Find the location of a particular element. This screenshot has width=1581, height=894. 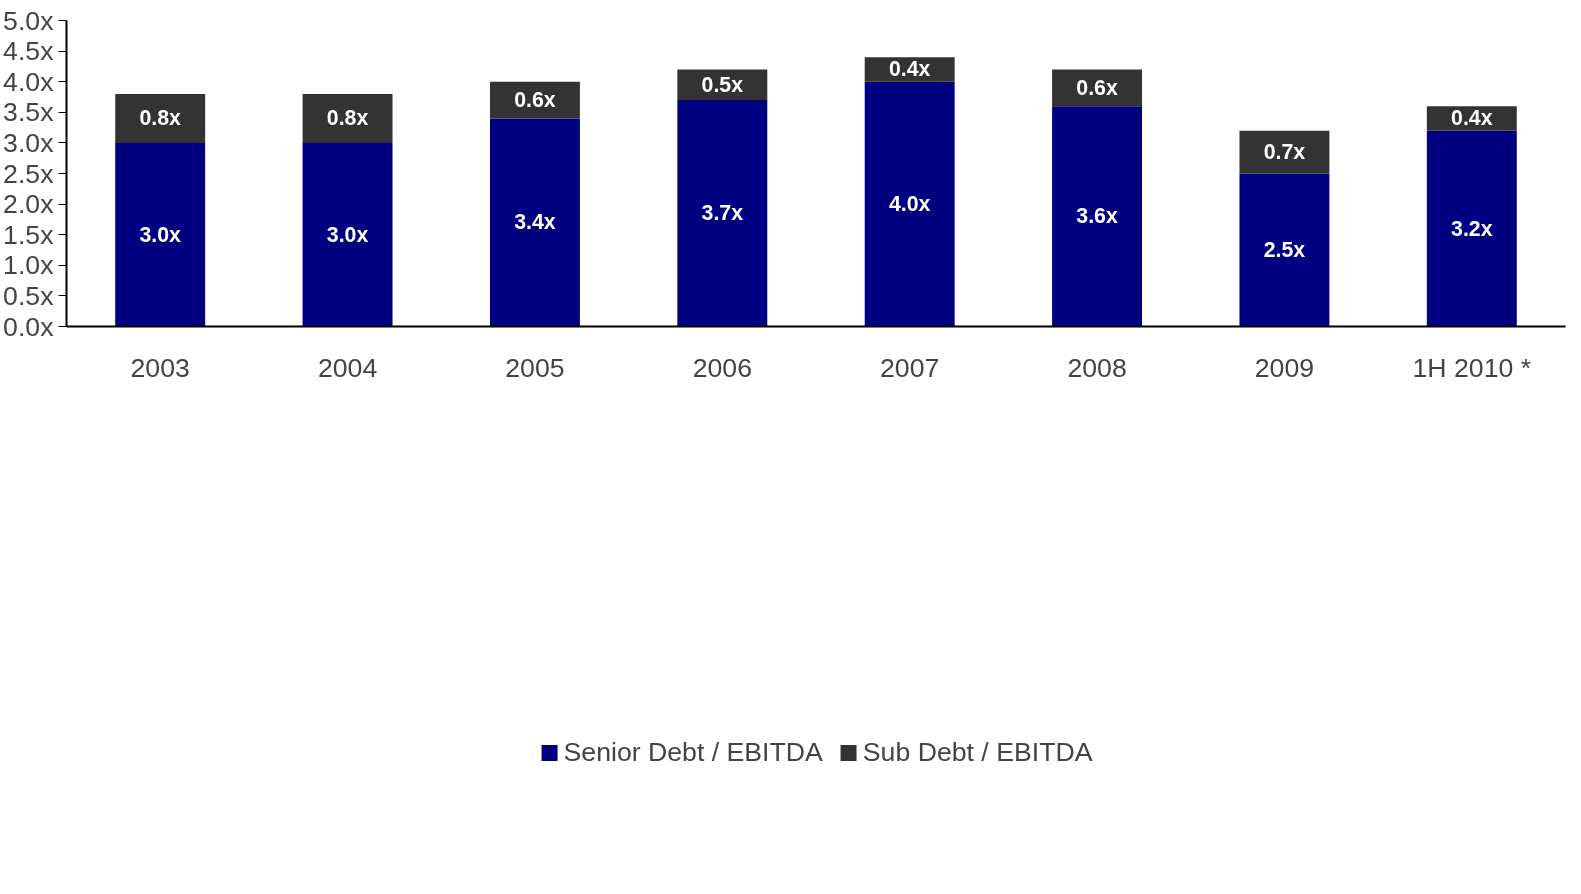

data-label: 3.4x is located at coordinates (535, 222).